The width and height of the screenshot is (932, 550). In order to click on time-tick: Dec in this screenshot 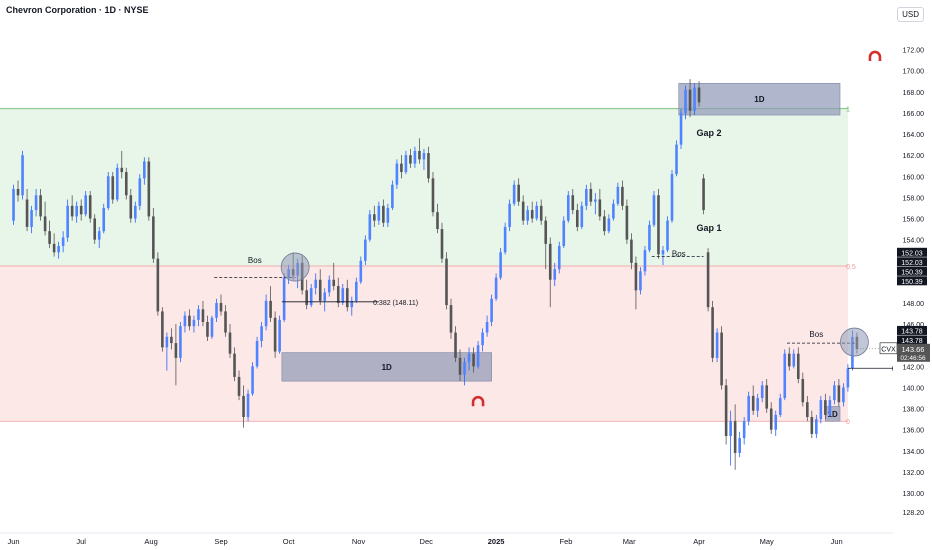, I will do `click(427, 541)`.